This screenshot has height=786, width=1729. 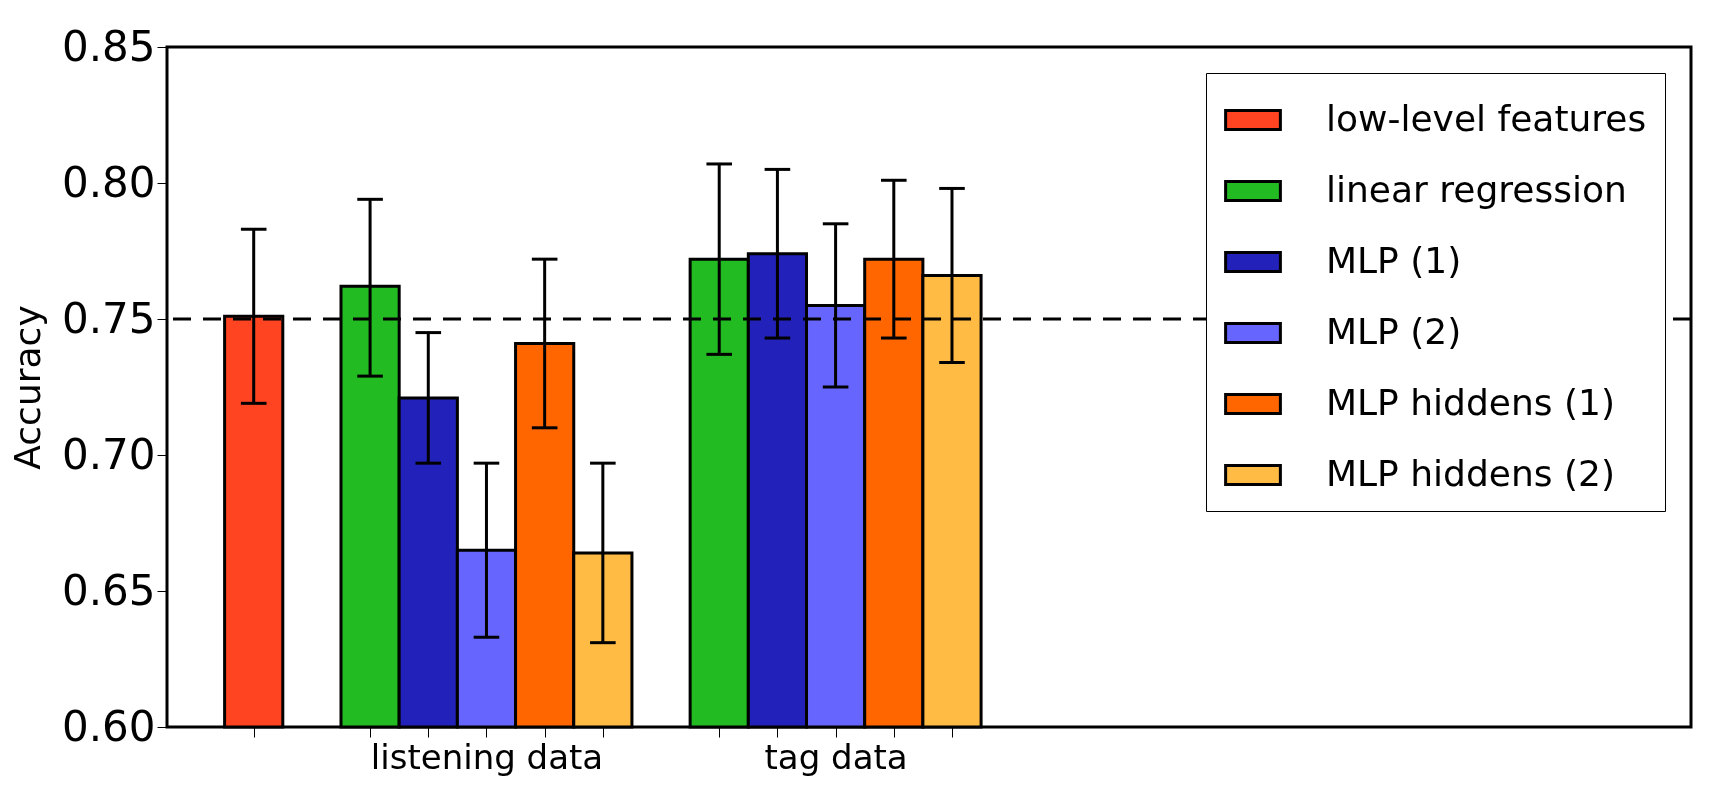 What do you see at coordinates (108, 454) in the screenshot?
I see `y-tick-label: 0.70` at bounding box center [108, 454].